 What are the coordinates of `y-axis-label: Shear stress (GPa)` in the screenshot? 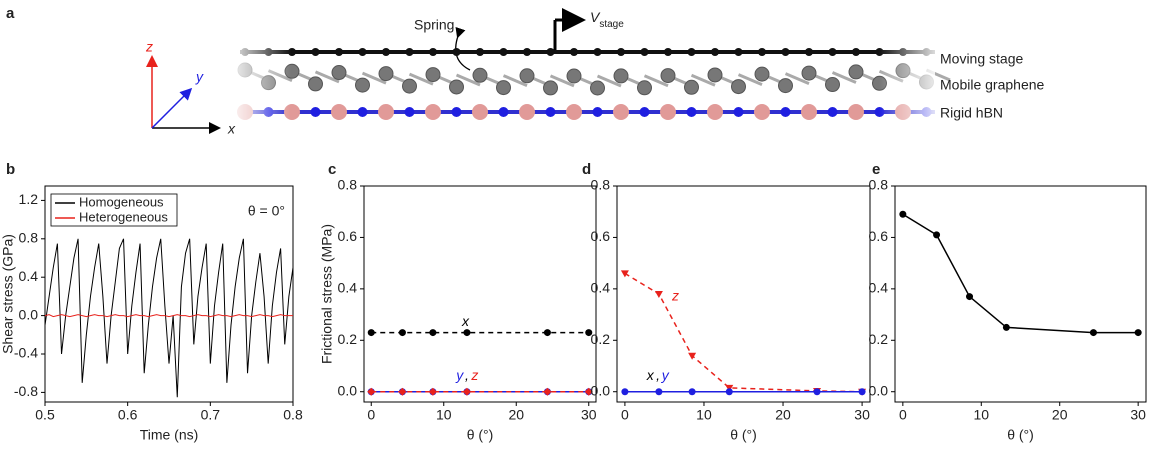 It's located at (8, 294).